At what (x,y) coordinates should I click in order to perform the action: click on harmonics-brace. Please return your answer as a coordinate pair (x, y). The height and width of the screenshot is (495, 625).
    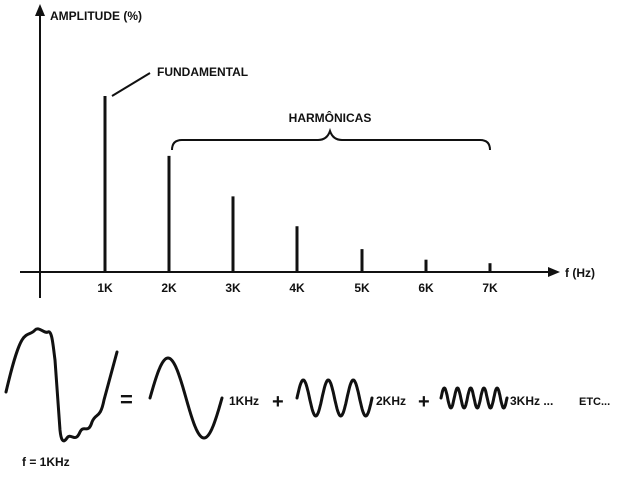
    Looking at the image, I should click on (331, 139).